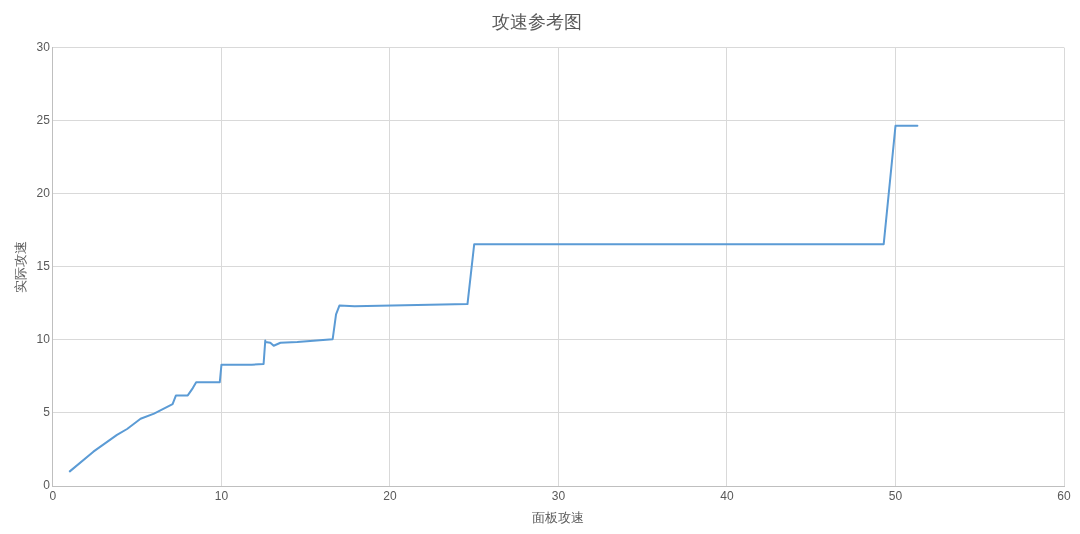  Describe the element at coordinates (43, 193) in the screenshot. I see `y-tick-label: 20` at that location.